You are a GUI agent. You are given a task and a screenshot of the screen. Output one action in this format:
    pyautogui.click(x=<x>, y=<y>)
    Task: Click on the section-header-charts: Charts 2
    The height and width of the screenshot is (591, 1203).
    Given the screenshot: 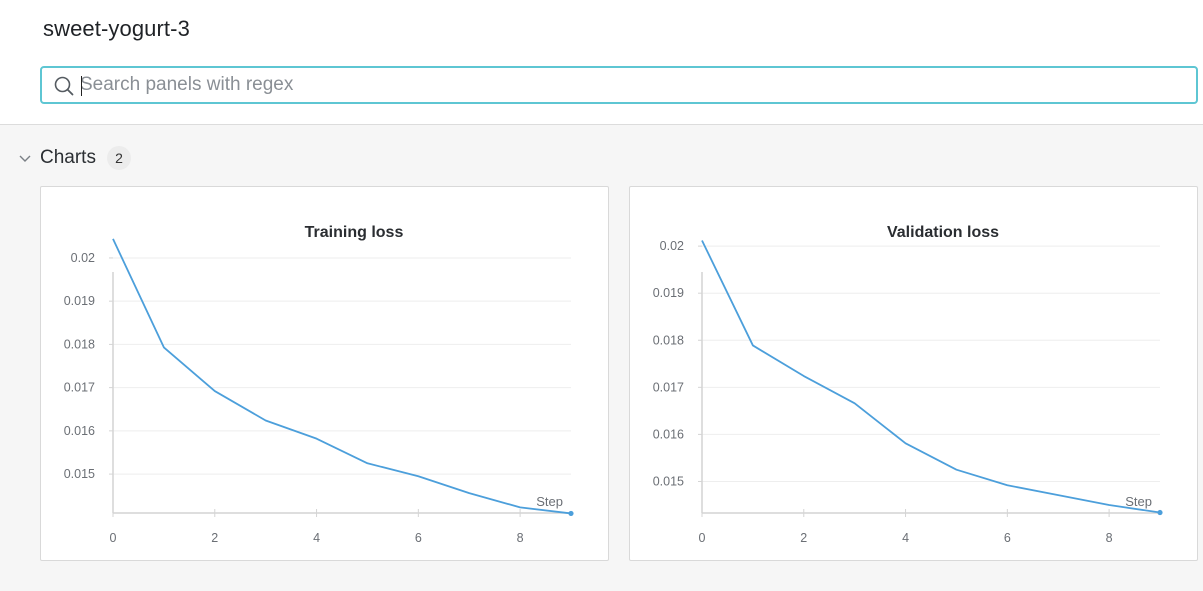 What is the action you would take?
    pyautogui.click(x=74, y=158)
    